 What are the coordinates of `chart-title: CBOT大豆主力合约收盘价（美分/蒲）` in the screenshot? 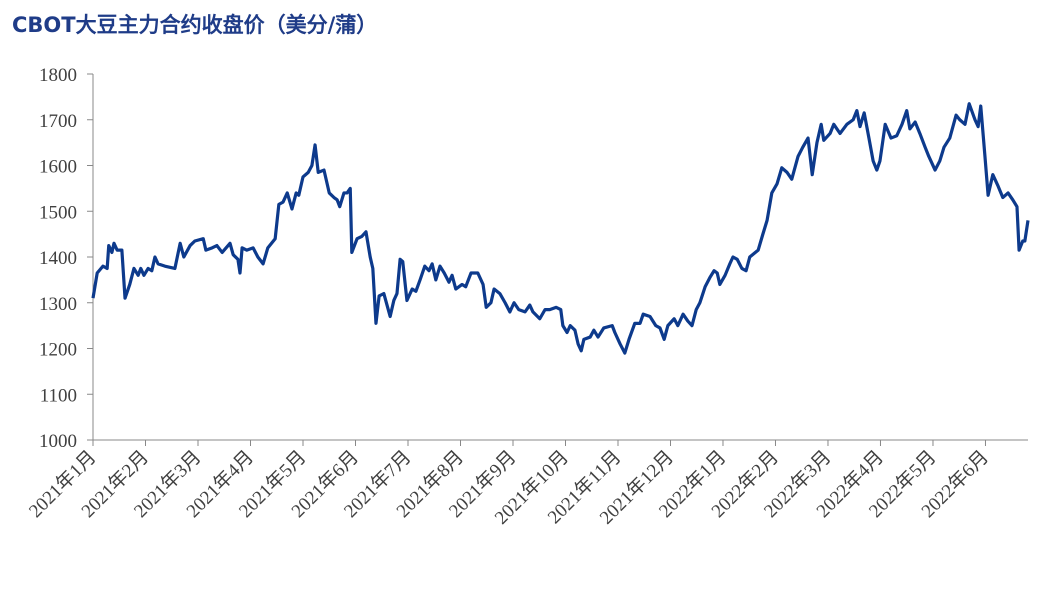 It's located at (194, 25).